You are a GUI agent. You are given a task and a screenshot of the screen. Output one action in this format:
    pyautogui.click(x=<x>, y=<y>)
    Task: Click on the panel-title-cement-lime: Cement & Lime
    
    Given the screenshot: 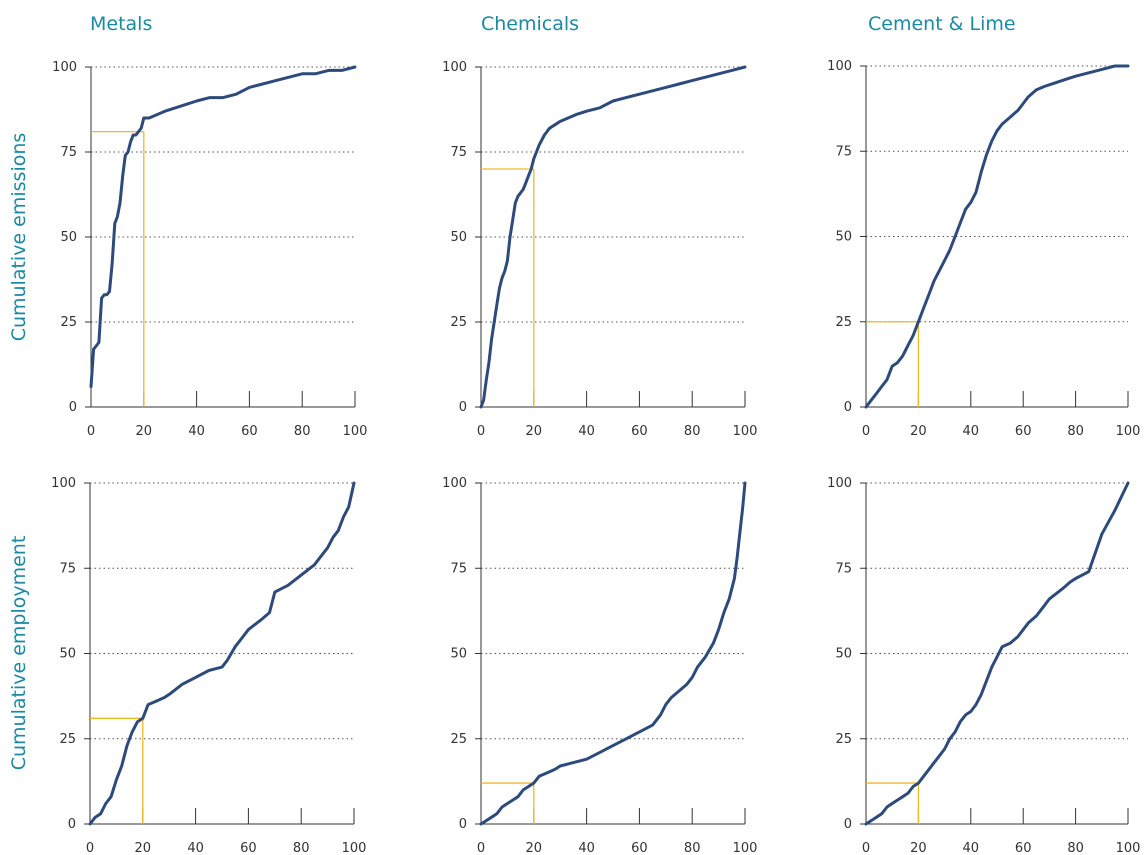 What is the action you would take?
    pyautogui.click(x=942, y=24)
    